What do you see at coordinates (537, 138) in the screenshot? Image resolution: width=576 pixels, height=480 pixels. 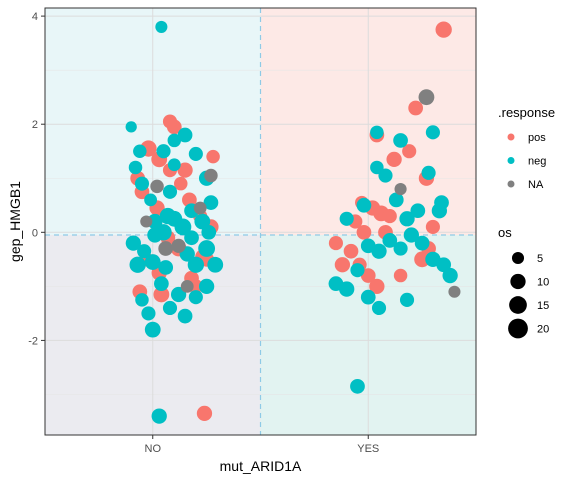 I see `legend-label-pos: pos` at bounding box center [537, 138].